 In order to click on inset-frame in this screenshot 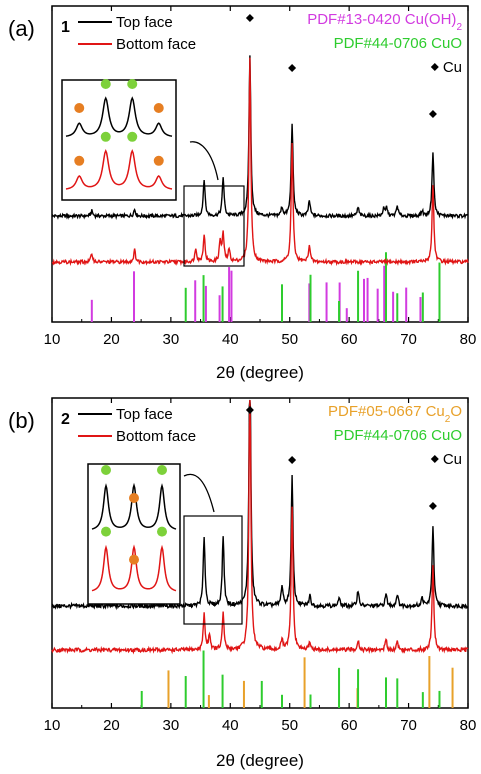, I will do `click(119, 140)`.